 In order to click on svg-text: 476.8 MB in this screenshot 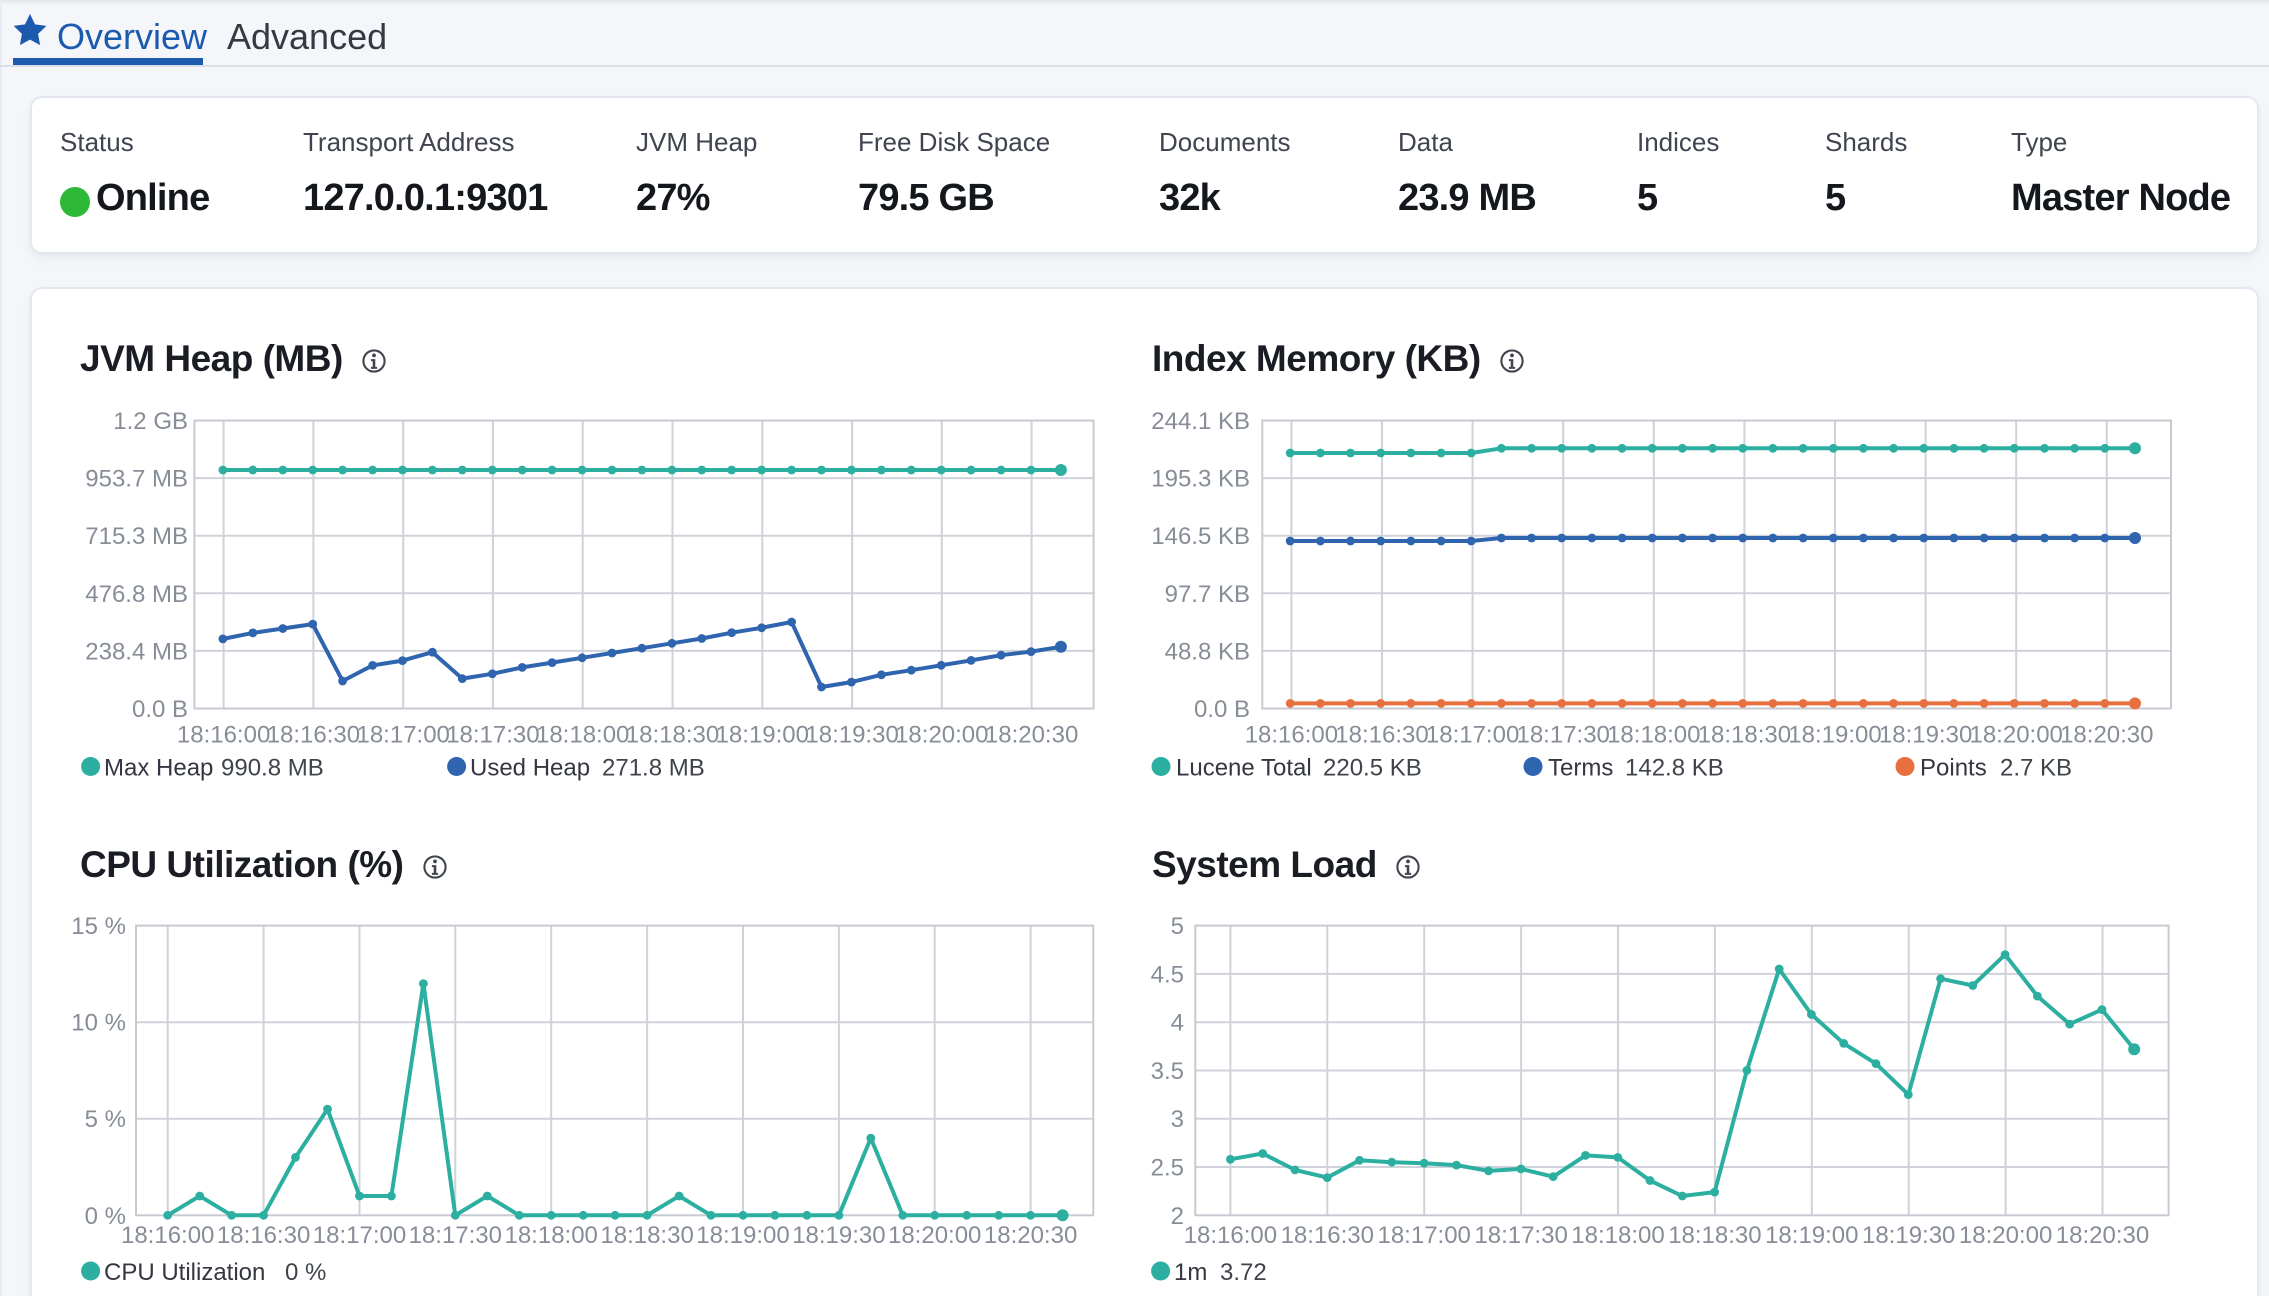, I will do `click(136, 594)`.